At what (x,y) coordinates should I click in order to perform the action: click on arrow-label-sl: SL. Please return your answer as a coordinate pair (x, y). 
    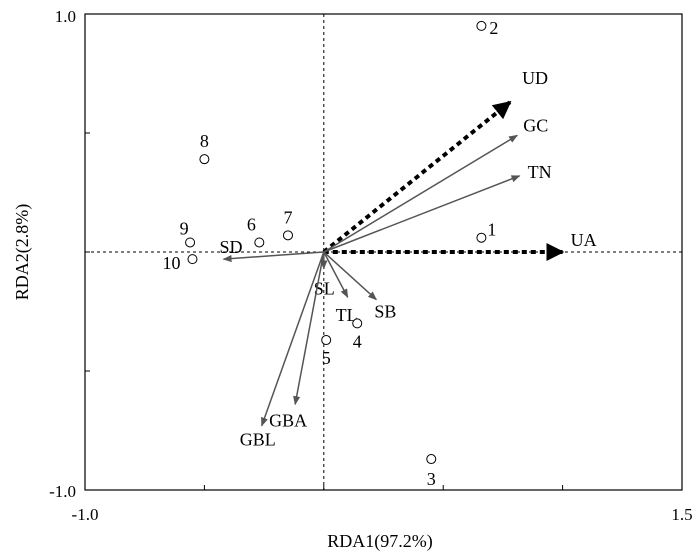
    Looking at the image, I should click on (324, 289).